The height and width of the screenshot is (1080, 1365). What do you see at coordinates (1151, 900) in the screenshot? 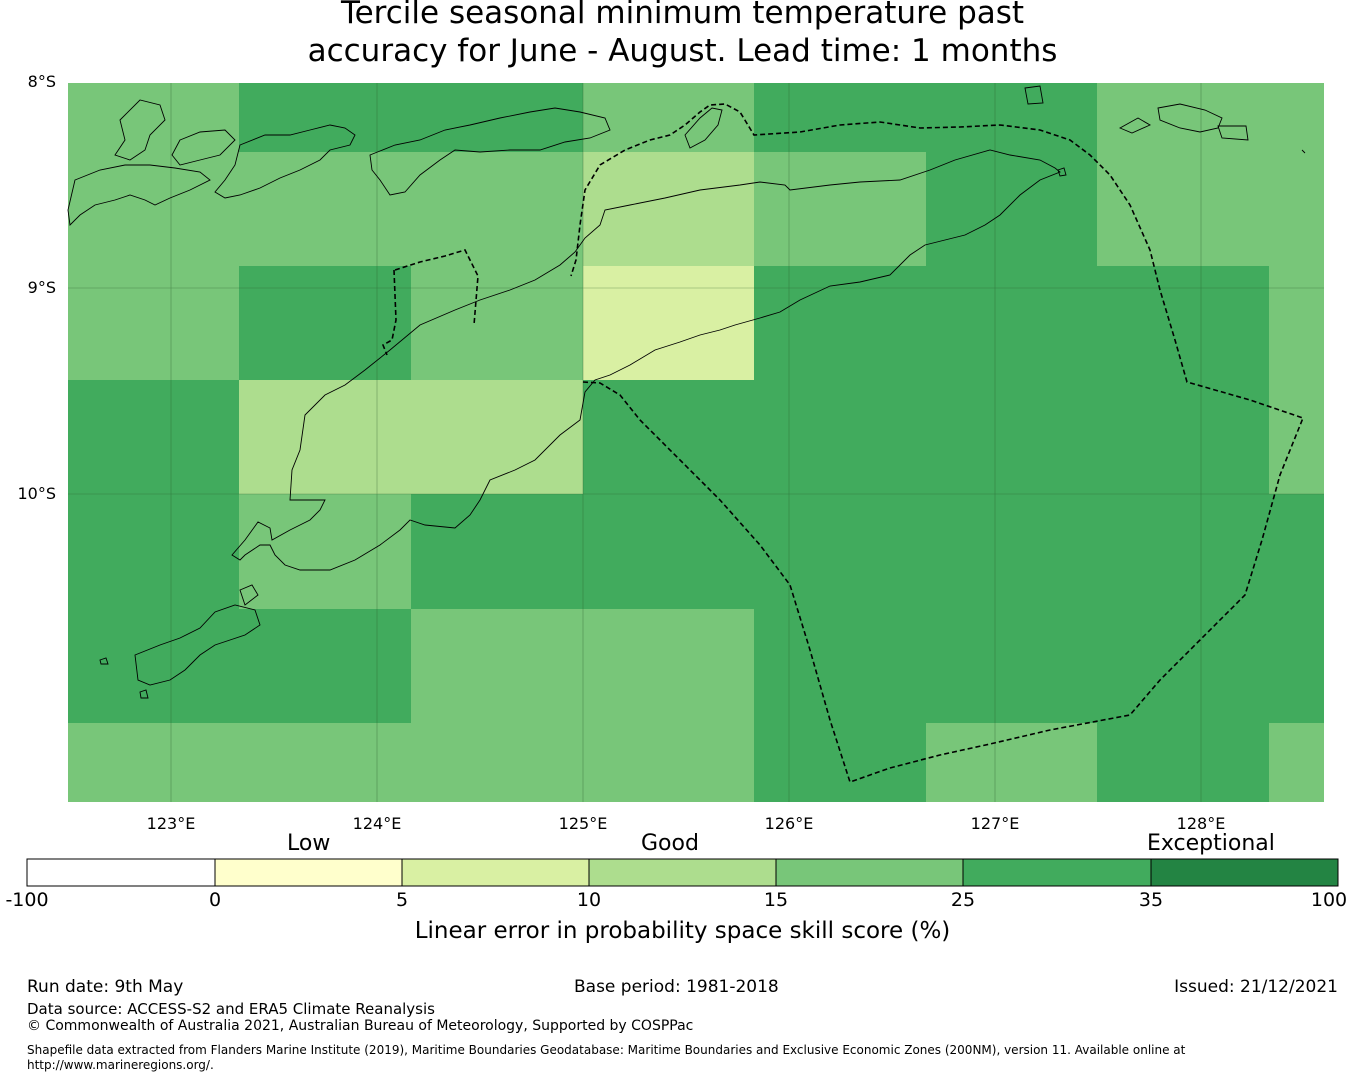
I see `colorbar-tick-35: 35` at bounding box center [1151, 900].